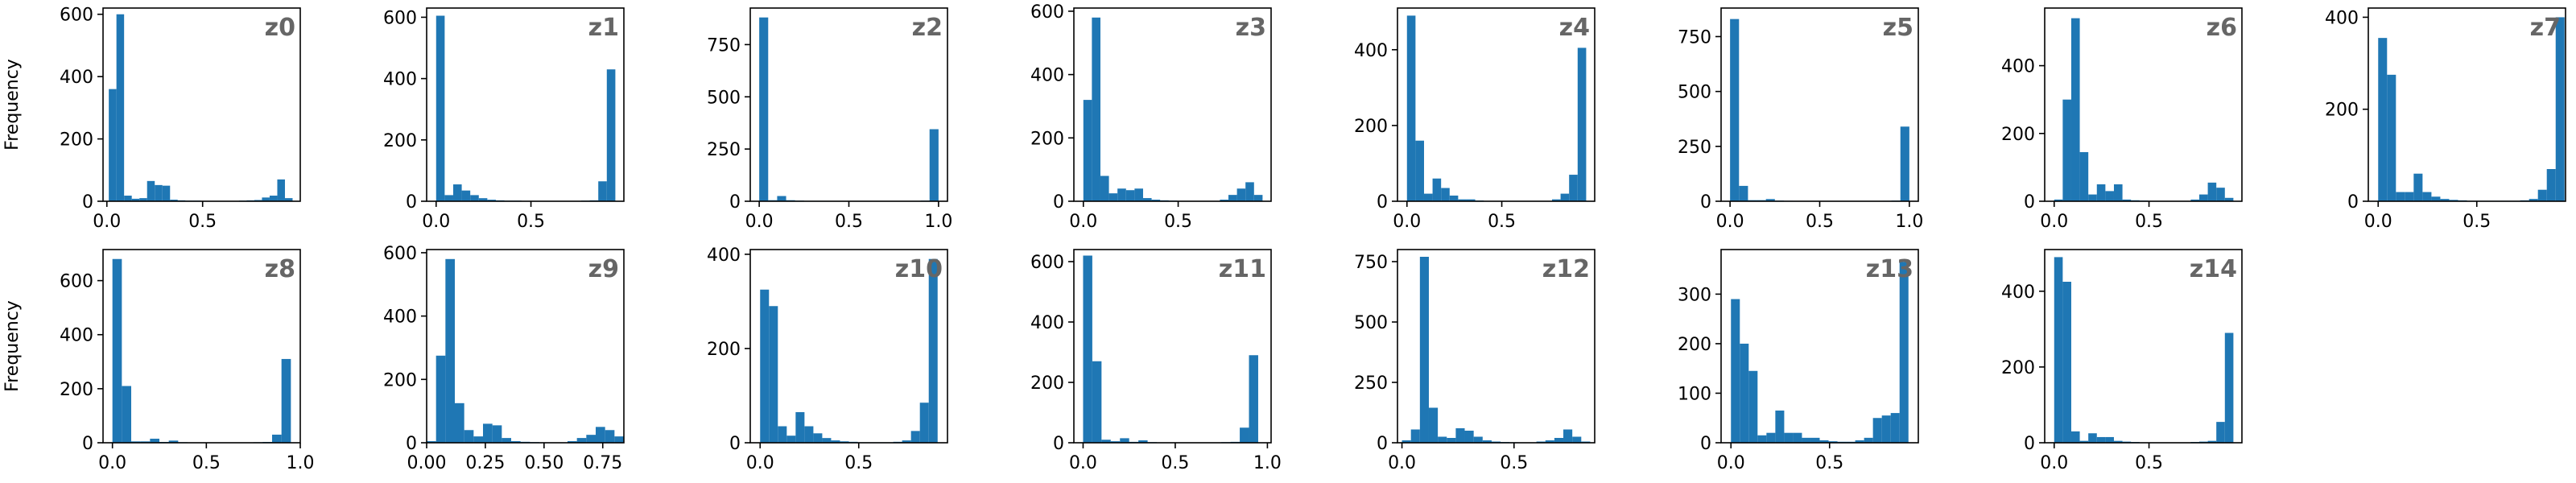  I want to click on subplot-z10: 0 200 400 0.0 0.5 z10, so click(827, 359).